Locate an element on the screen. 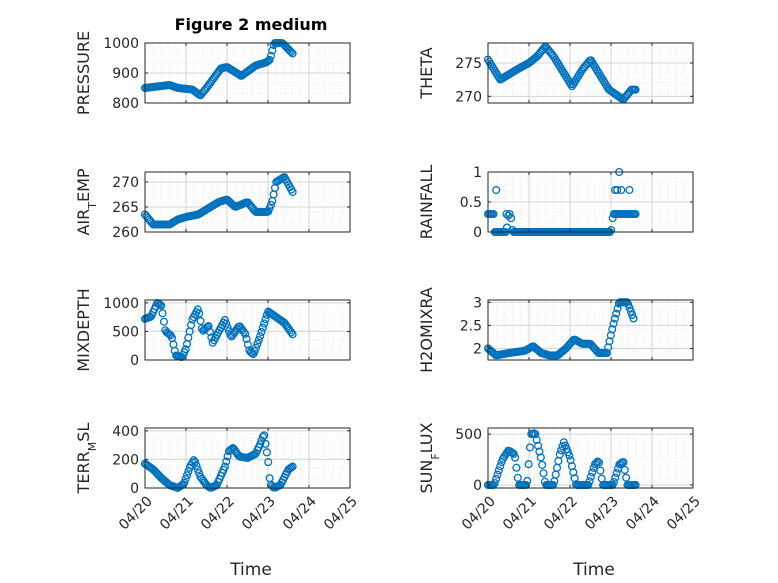  y-tick-label: 2 is located at coordinates (477, 349).